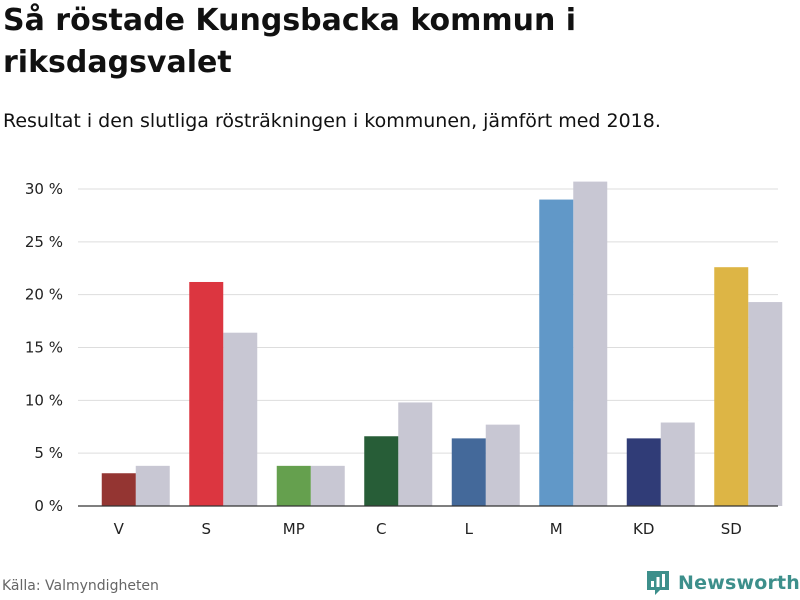 The image size is (800, 600). I want to click on bar-sd-2018, so click(765, 404).